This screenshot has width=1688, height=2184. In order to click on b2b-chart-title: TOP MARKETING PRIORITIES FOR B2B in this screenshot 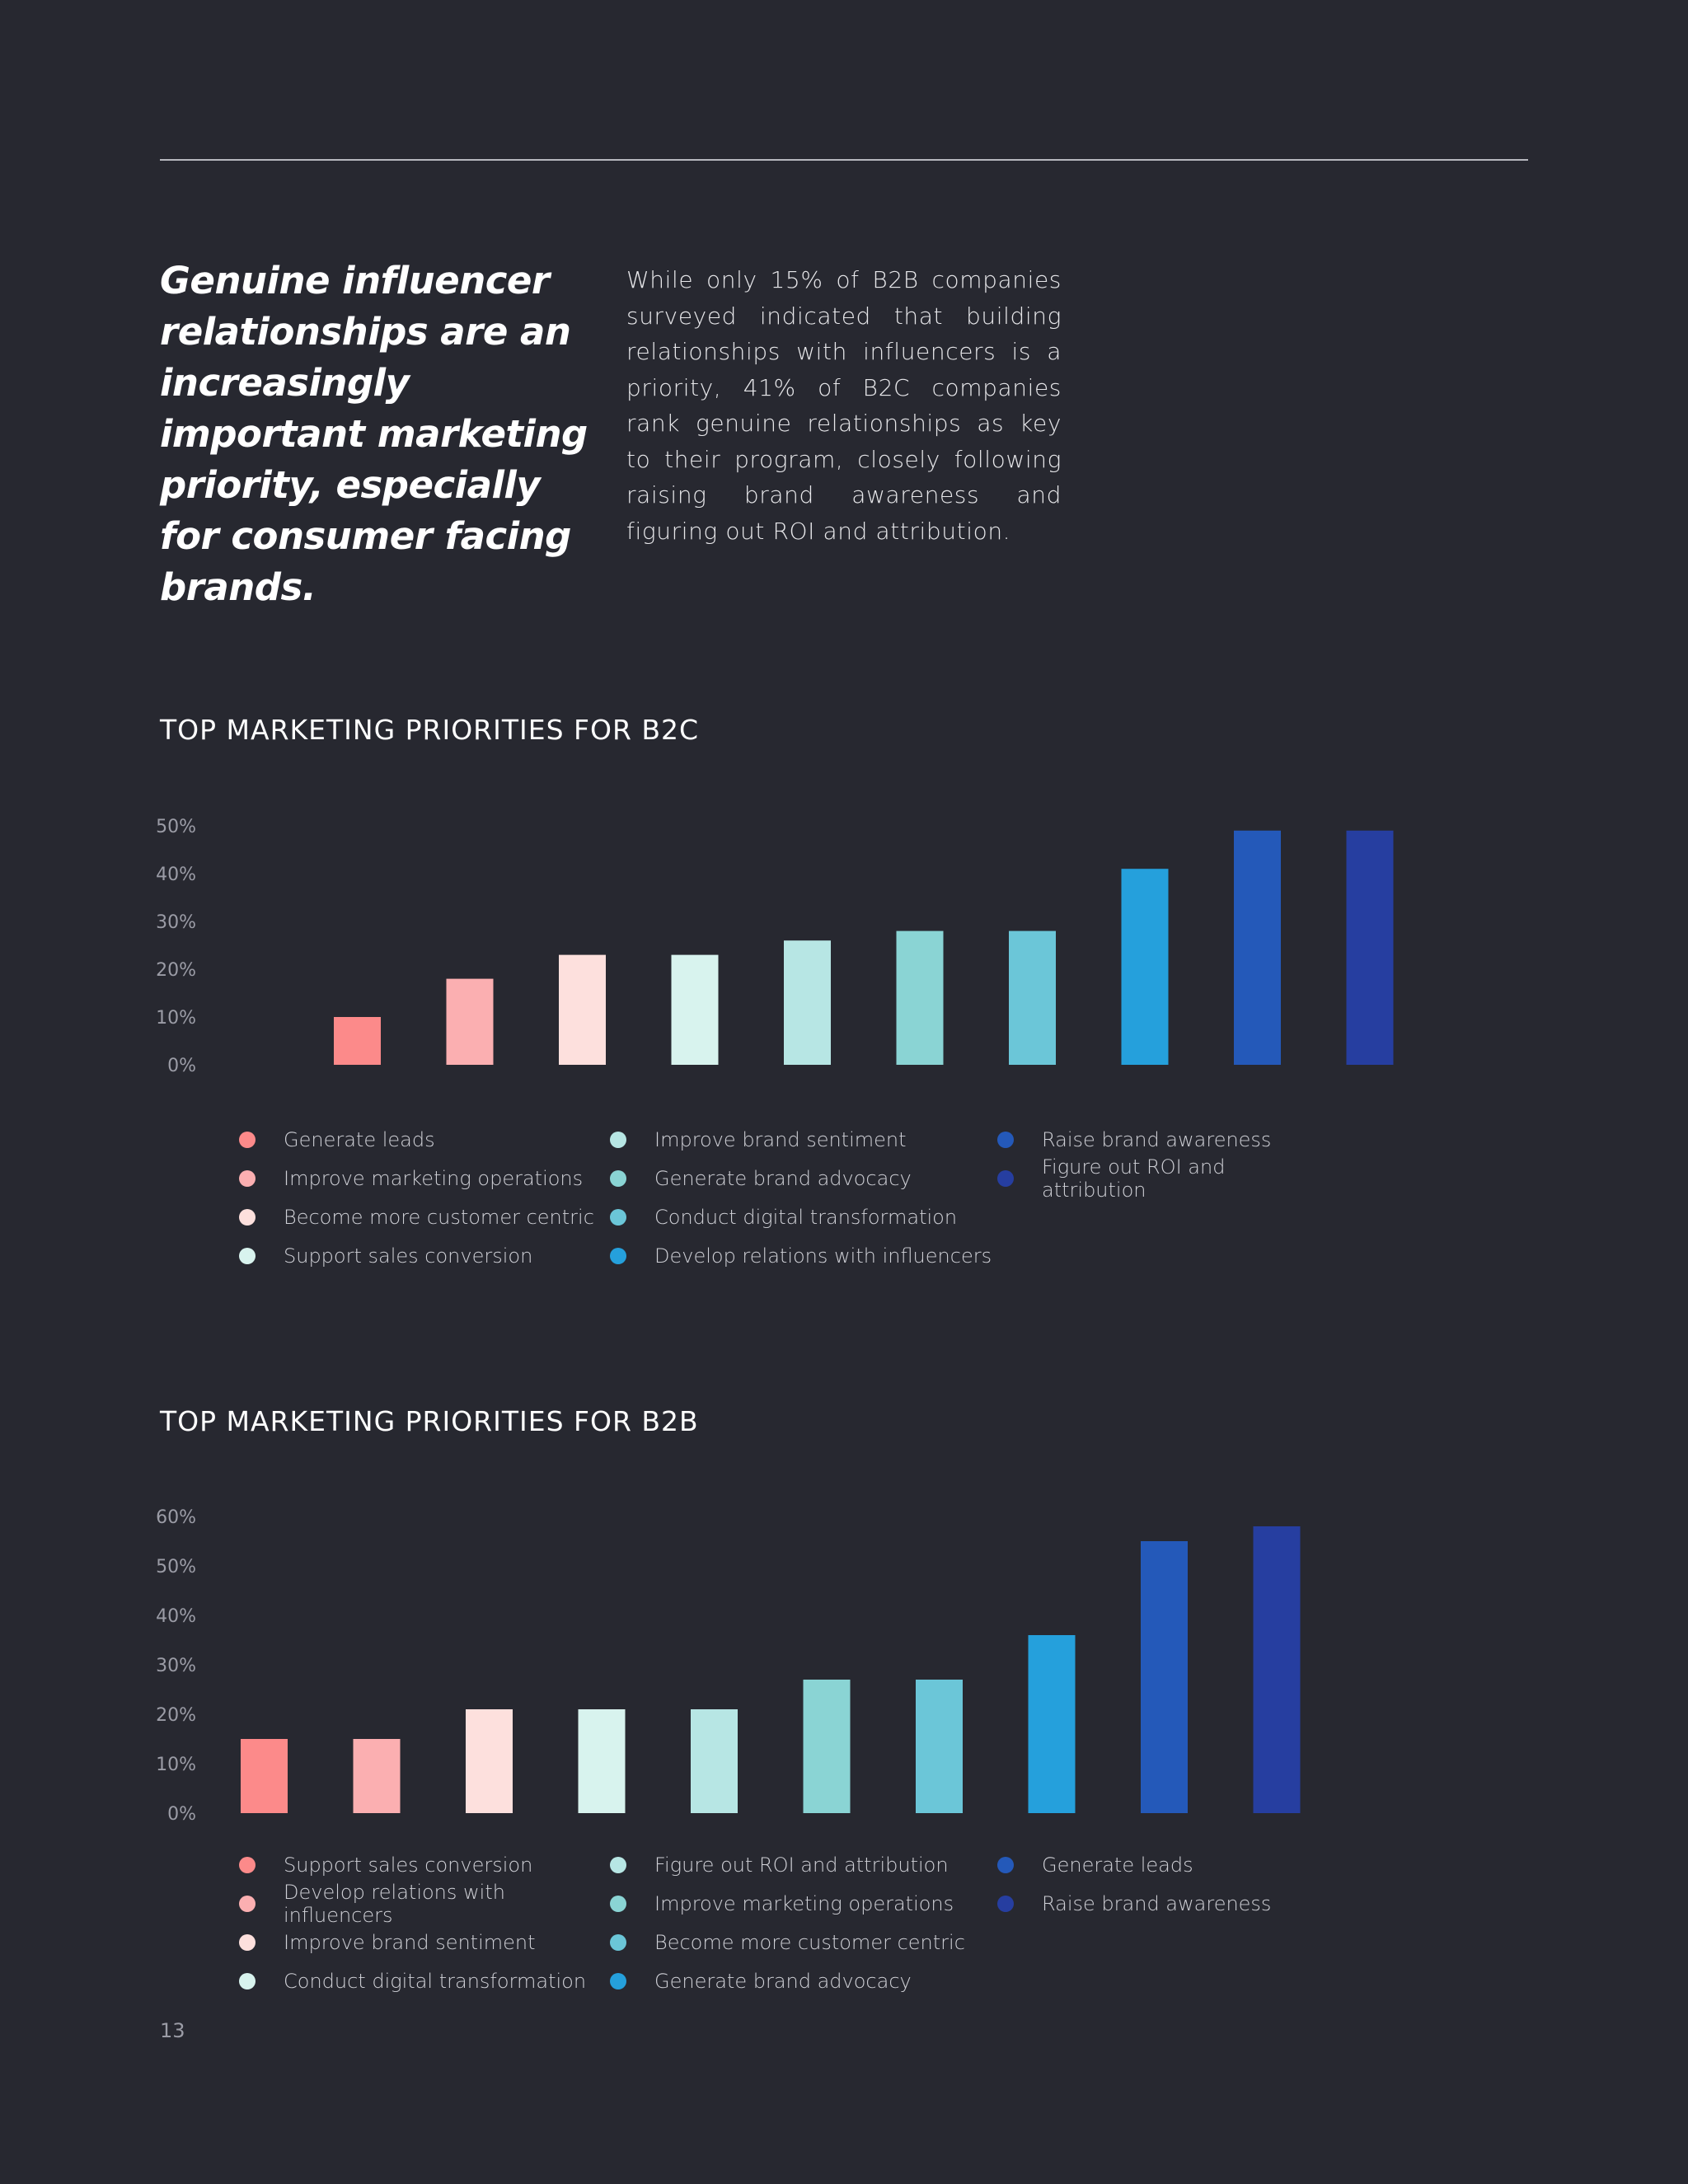, I will do `click(430, 1421)`.